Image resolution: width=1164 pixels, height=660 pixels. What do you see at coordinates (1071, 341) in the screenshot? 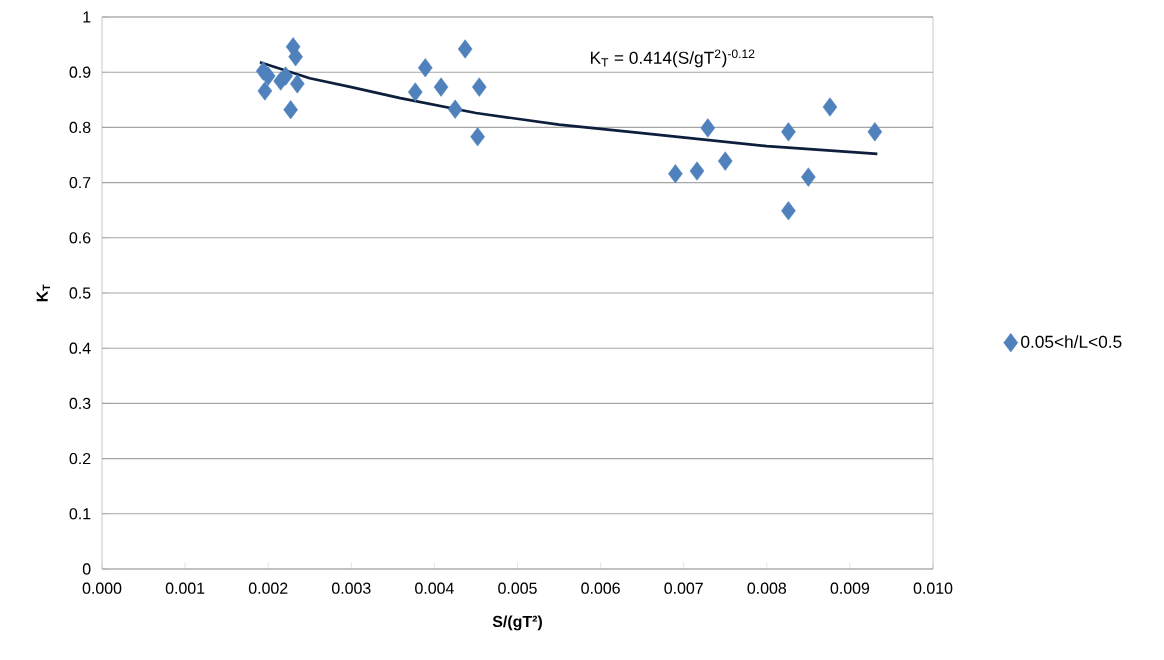
I see `legend-label: 0.05<h/L<0.5` at bounding box center [1071, 341].